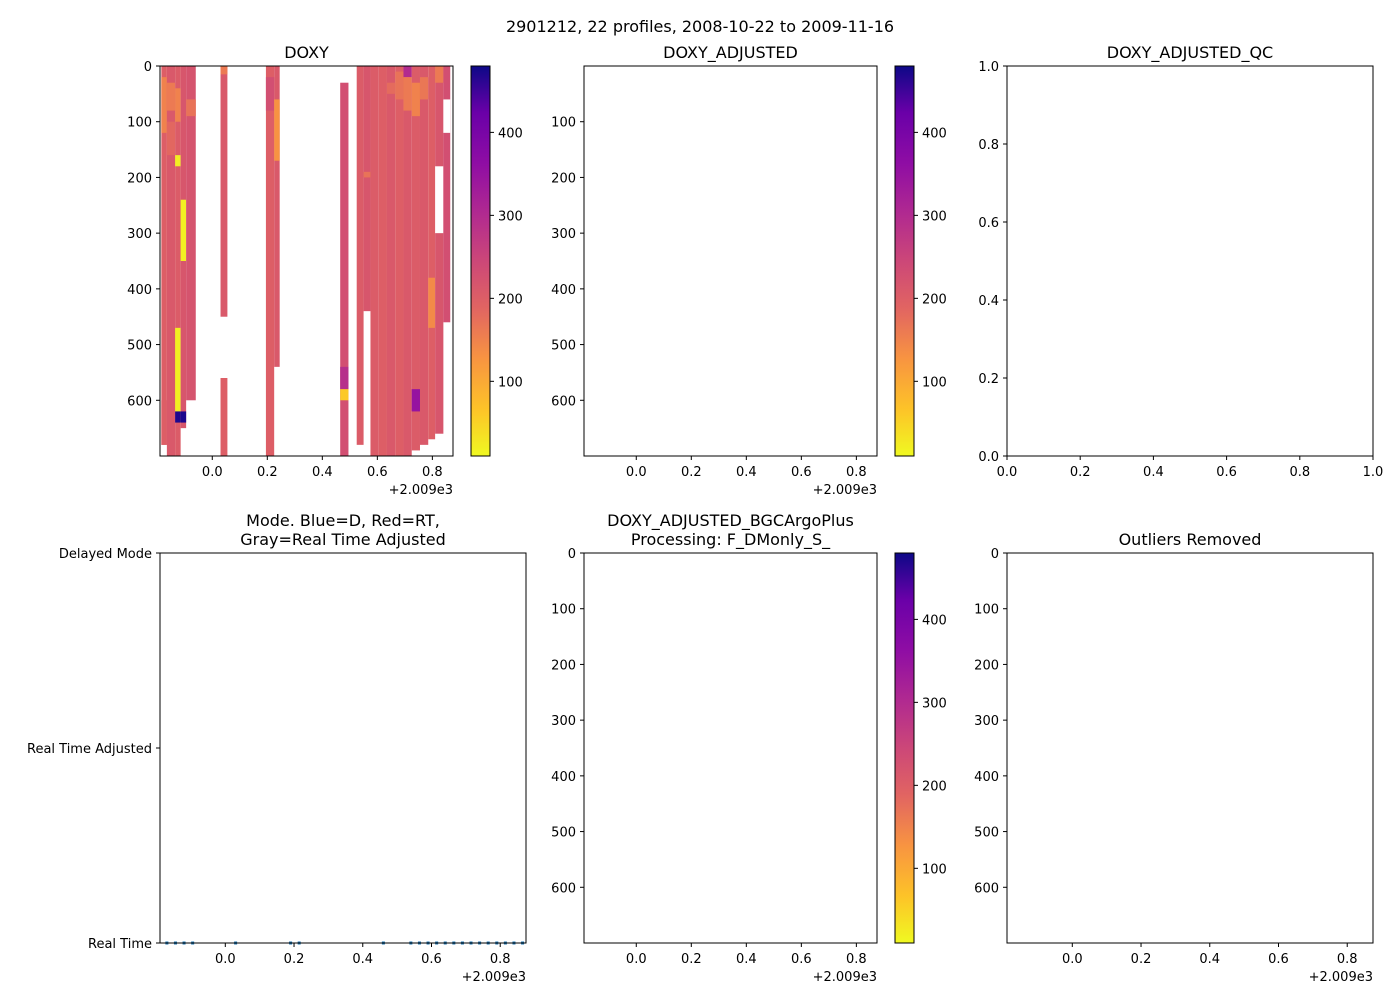 This screenshot has width=1400, height=1000. Describe the element at coordinates (105, 554) in the screenshot. I see `y-tick-label: Delayed Mode` at that location.